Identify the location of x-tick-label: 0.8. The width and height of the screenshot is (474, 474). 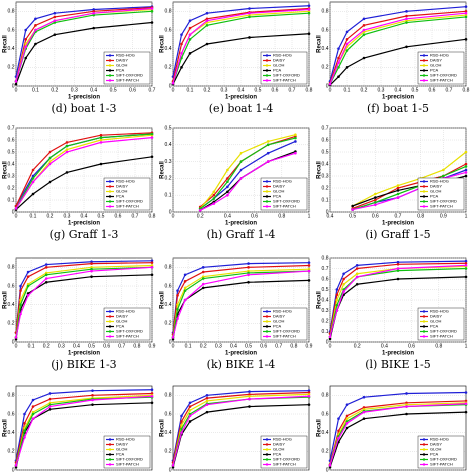
(281, 216).